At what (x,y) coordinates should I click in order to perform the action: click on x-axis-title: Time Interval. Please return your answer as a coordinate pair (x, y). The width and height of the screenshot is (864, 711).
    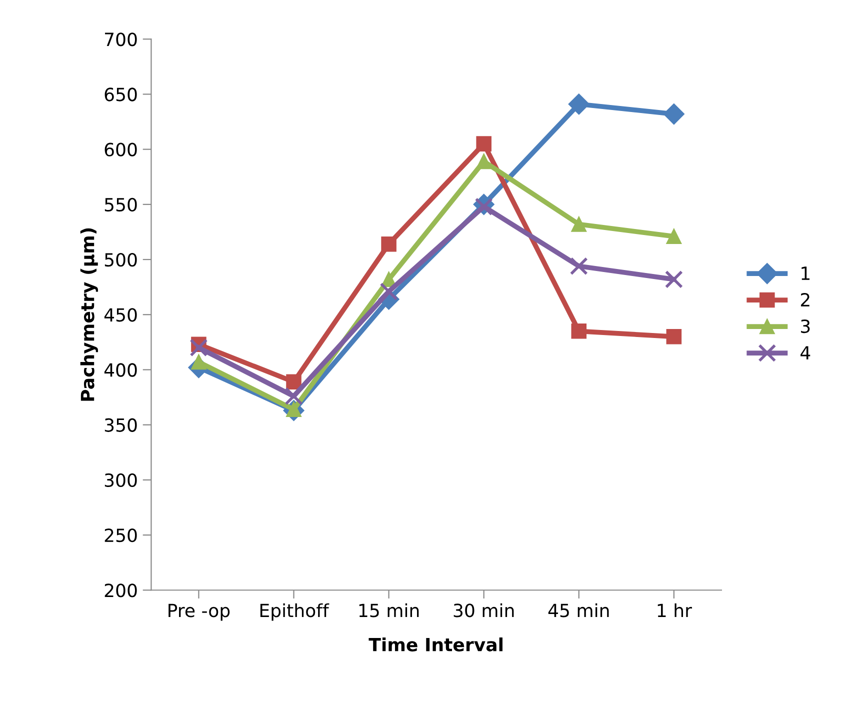
    Looking at the image, I should click on (435, 644).